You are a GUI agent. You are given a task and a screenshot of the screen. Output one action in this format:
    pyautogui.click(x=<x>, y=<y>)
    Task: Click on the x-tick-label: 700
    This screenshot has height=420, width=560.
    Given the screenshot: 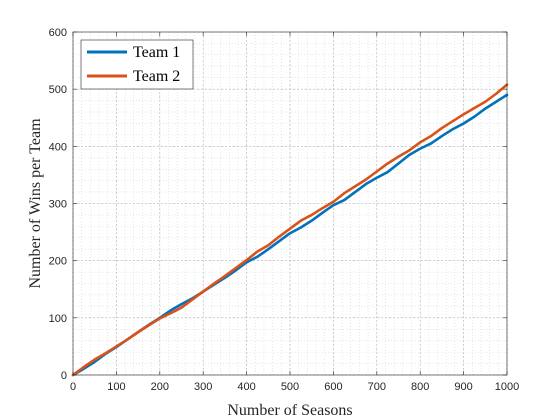 What is the action you would take?
    pyautogui.click(x=377, y=387)
    